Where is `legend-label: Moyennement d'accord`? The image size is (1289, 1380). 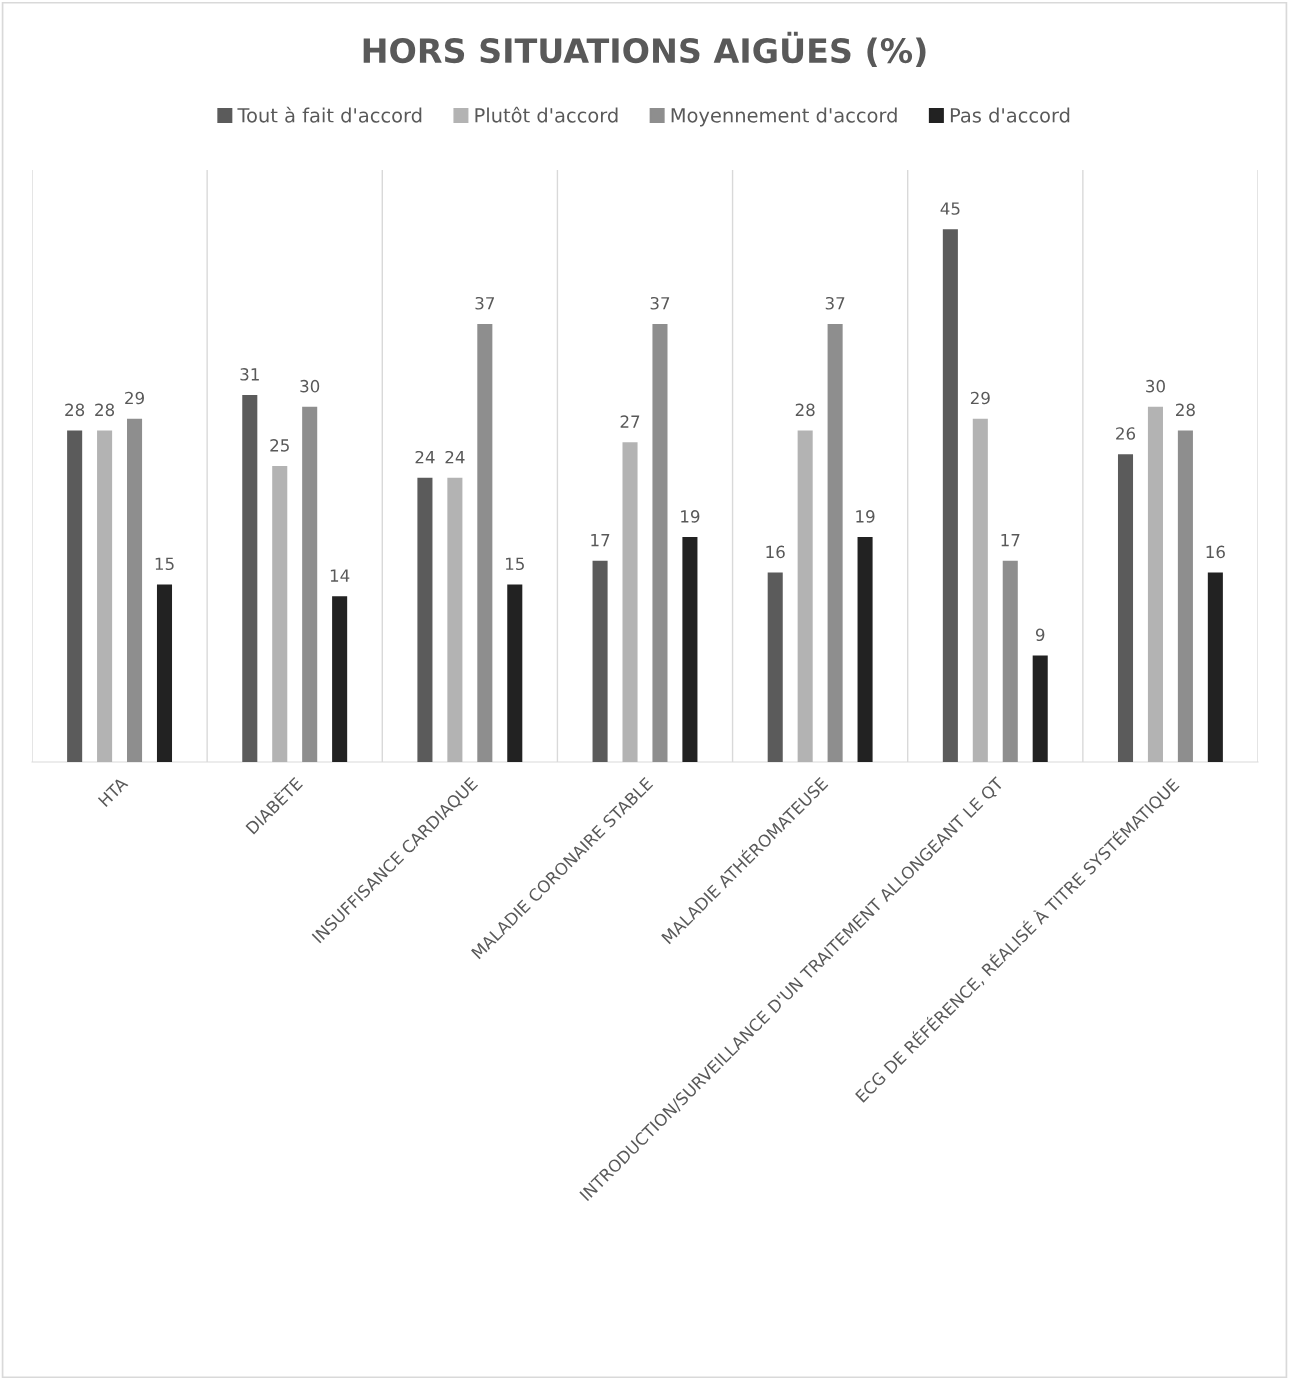 legend-label: Moyennement d'accord is located at coordinates (784, 117).